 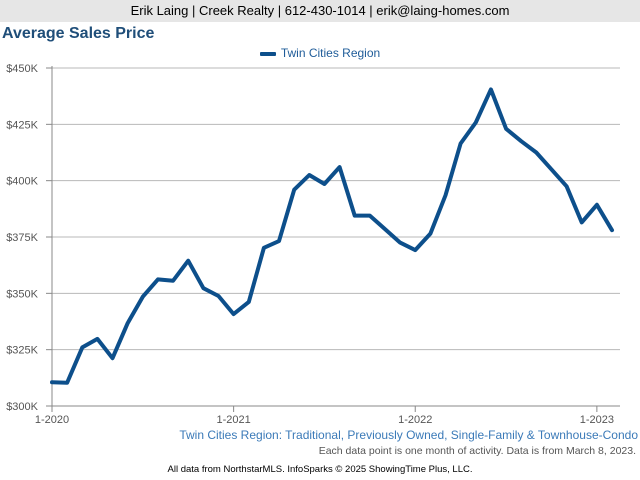 I want to click on x-tick-label: 1-2023, so click(x=597, y=420).